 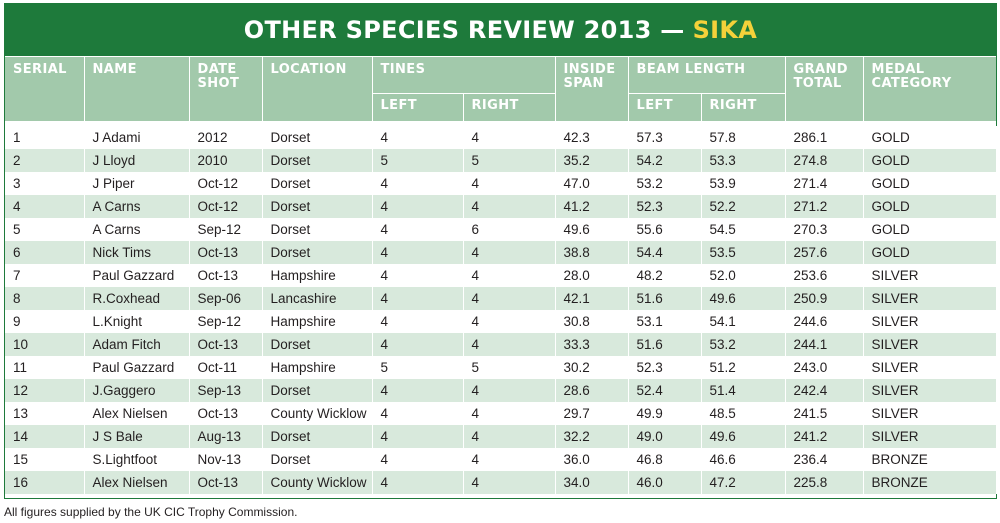 I want to click on date-shot-cell: 2010, so click(x=226, y=160).